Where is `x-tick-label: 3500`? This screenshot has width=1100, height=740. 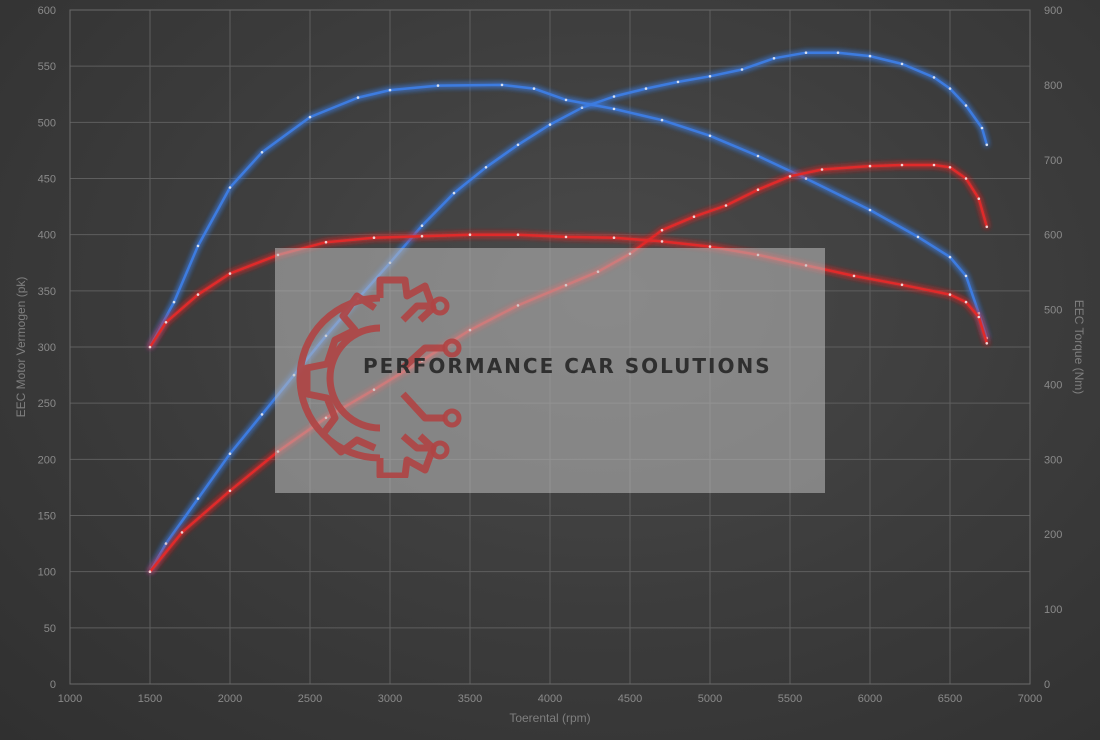
x-tick-label: 3500 is located at coordinates (470, 699).